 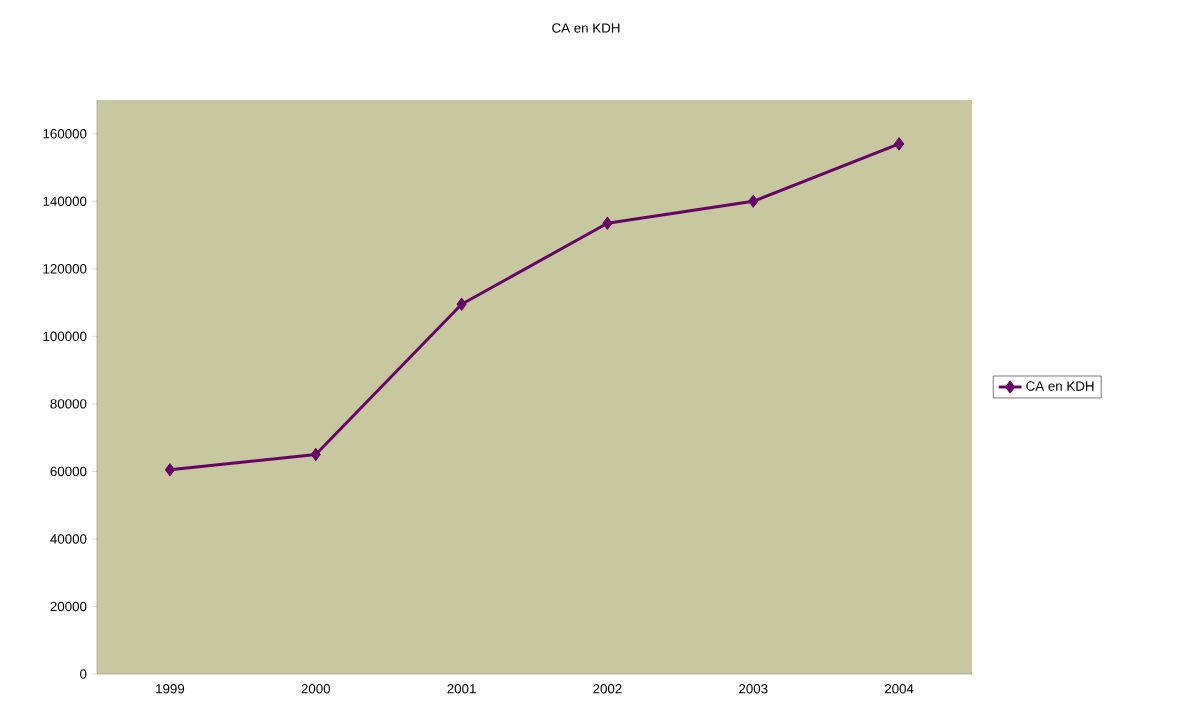 I want to click on legend-label: CA en KDH, so click(x=1060, y=386).